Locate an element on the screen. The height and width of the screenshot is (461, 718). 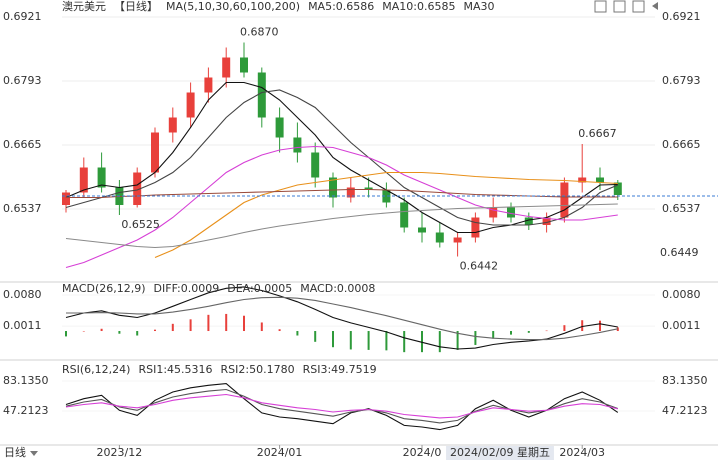
x-tick-label: 2024/0 is located at coordinates (422, 452).